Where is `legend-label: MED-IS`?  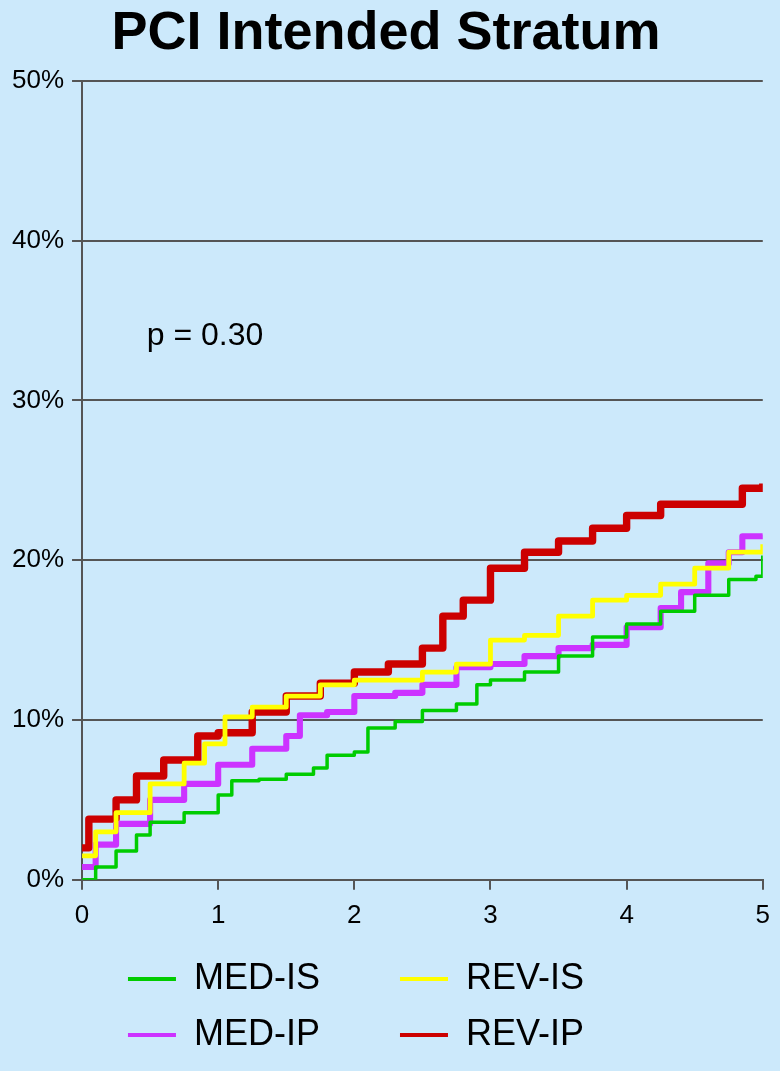 legend-label: MED-IS is located at coordinates (286, 976).